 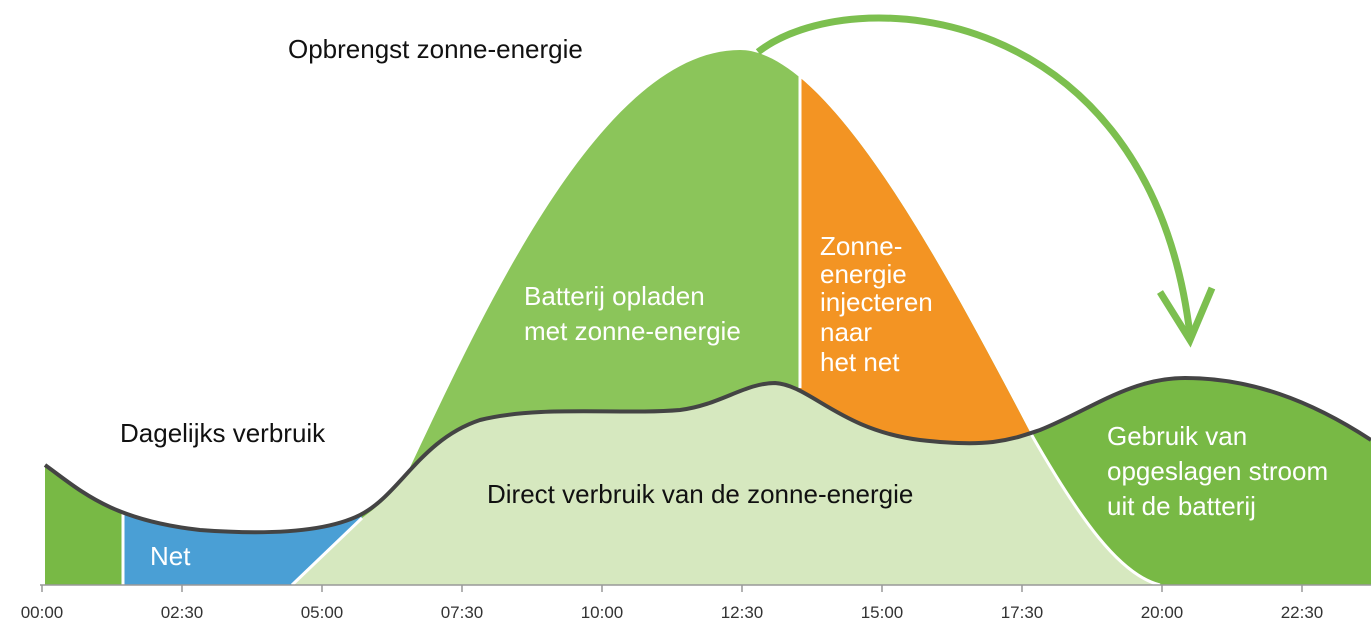 What do you see at coordinates (170, 556) in the screenshot?
I see `region-label: Net` at bounding box center [170, 556].